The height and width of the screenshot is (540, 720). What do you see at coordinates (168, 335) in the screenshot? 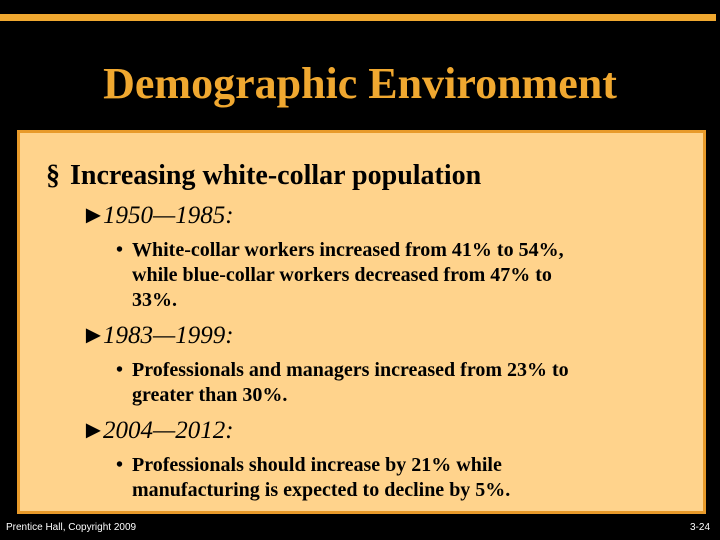
I see `sub-heading: 1983—1999:` at bounding box center [168, 335].